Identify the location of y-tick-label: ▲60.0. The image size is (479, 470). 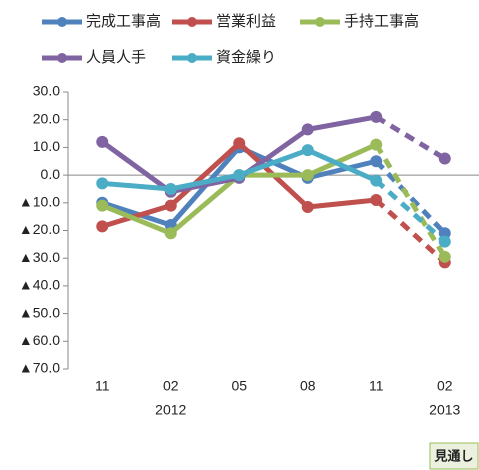
(39, 340).